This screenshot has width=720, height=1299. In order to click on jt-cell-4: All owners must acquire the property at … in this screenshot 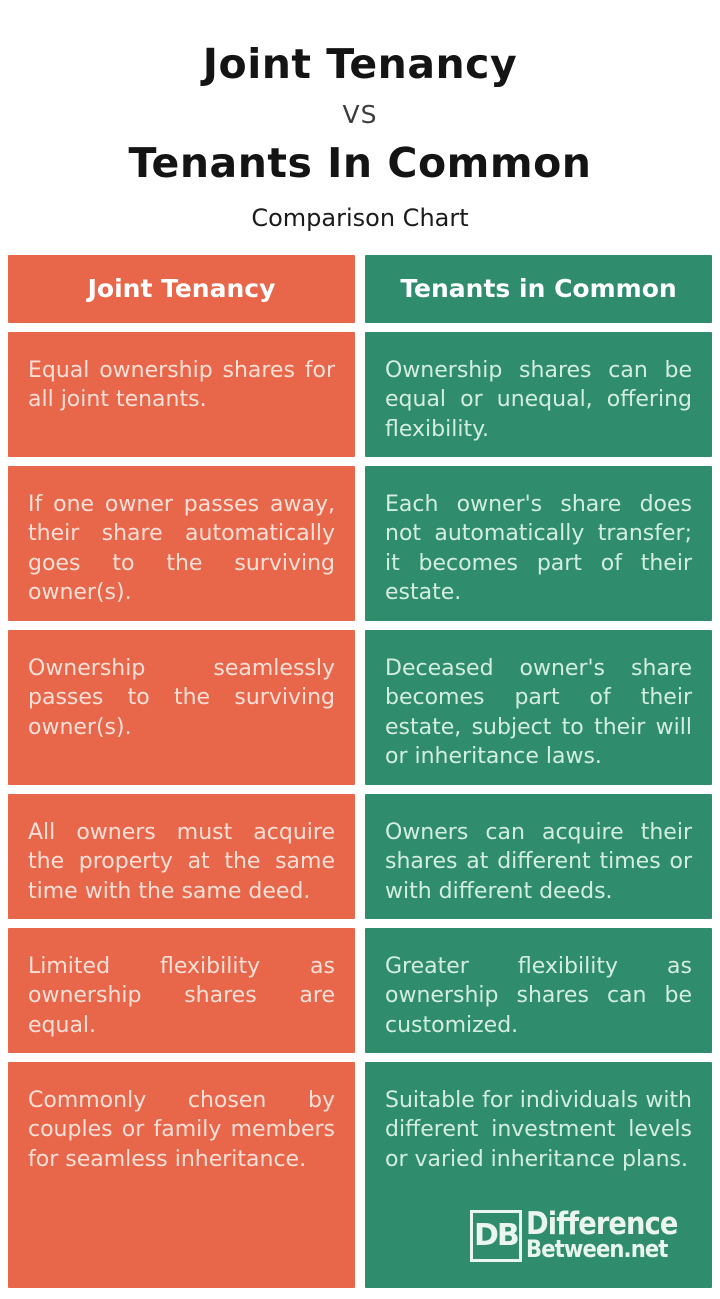, I will do `click(181, 856)`.